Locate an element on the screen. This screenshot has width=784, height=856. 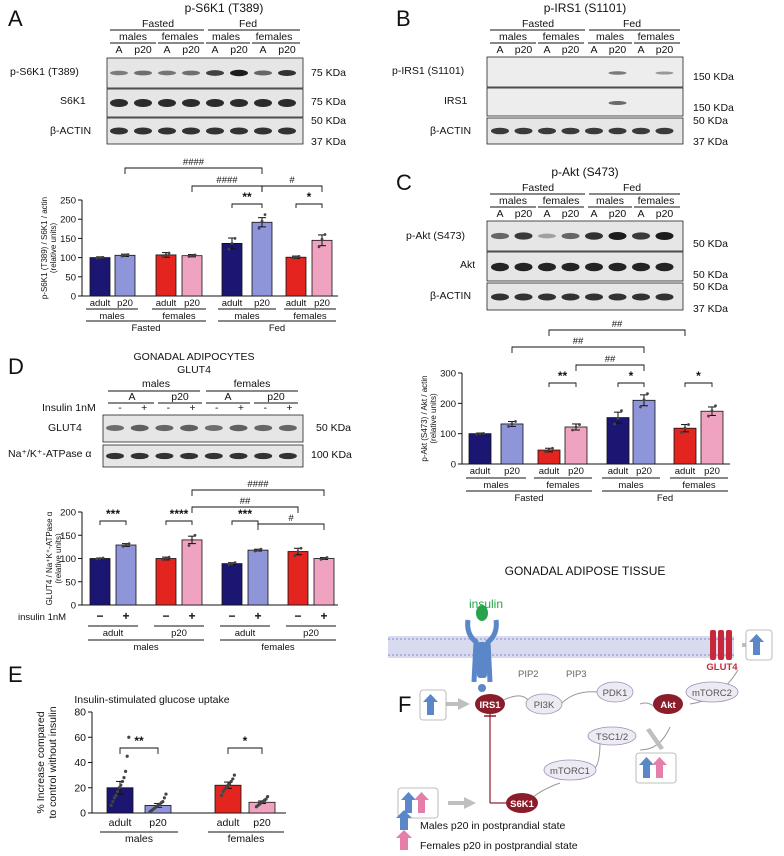
panel-b-label: B is located at coordinates (403, 18).